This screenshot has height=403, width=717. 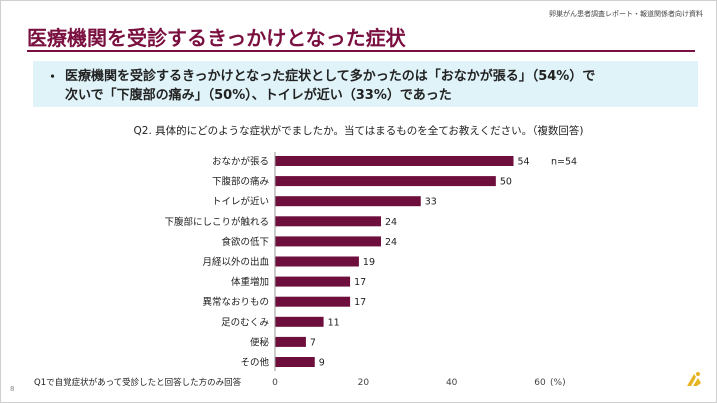 I want to click on data-label: 50, so click(x=506, y=182).